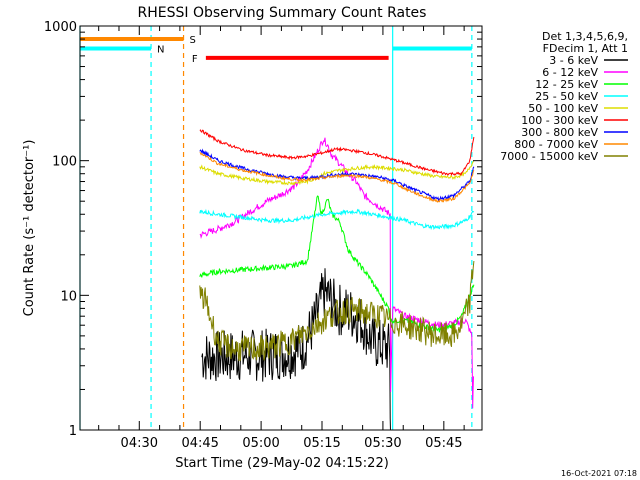 The width and height of the screenshot is (640, 480). I want to click on x-tick-label: 04:45, so click(199, 443).